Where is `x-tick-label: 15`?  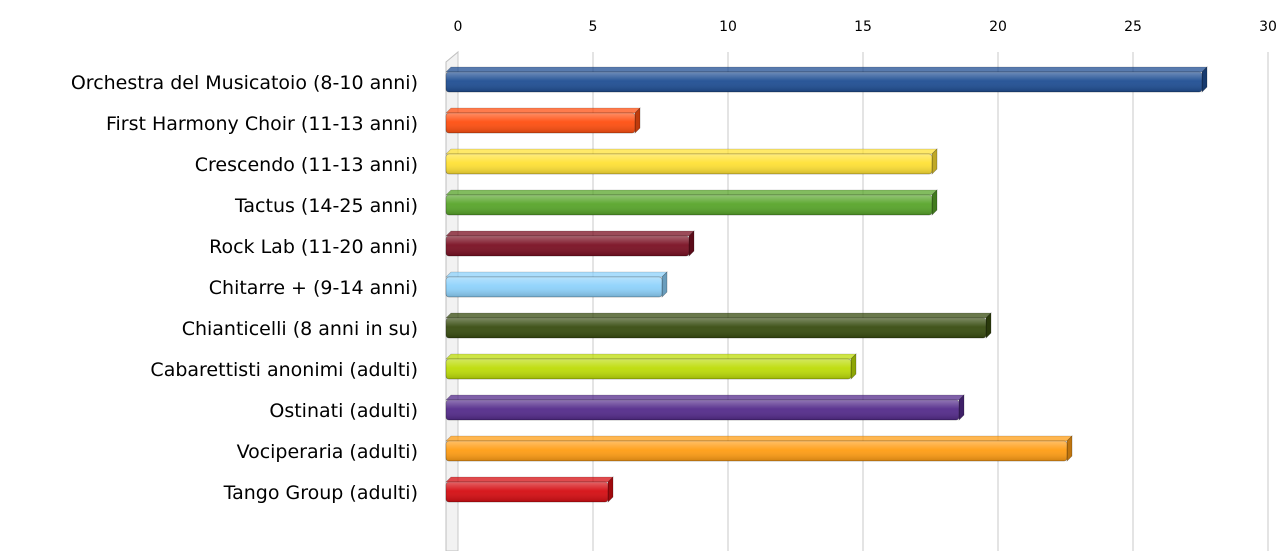
x-tick-label: 15 is located at coordinates (863, 27).